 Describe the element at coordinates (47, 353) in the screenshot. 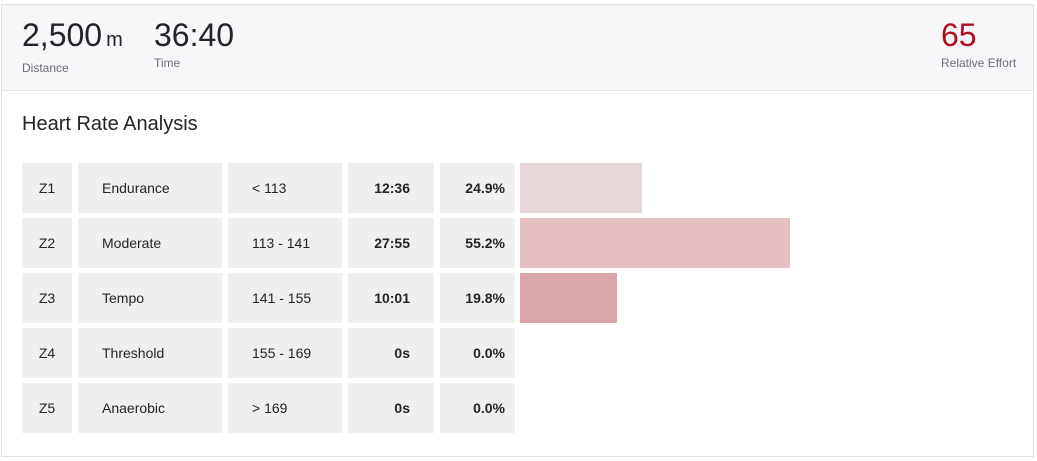

I see `zone-label: Z4` at that location.